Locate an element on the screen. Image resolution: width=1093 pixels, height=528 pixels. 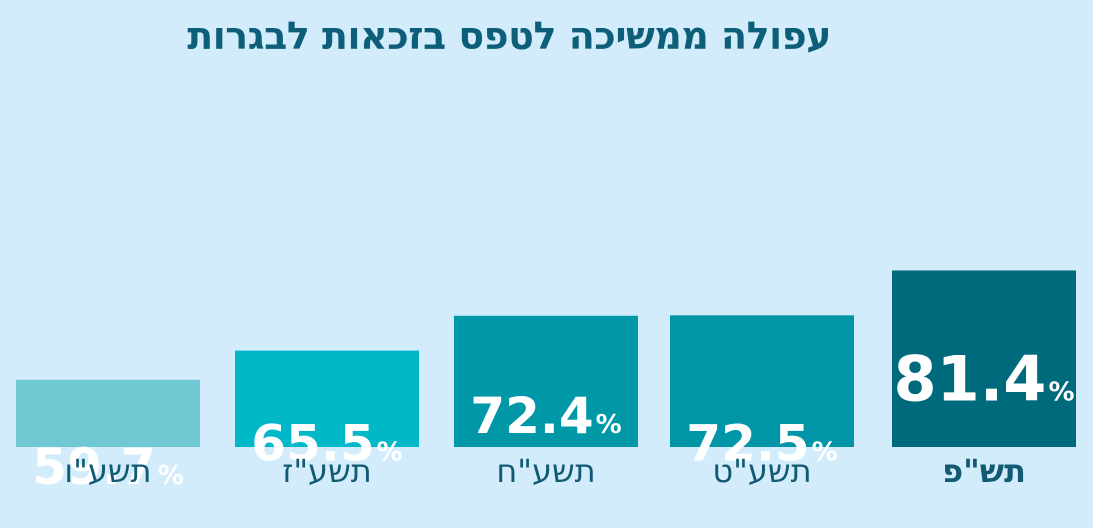
bar-value-label-1: 59.7% is located at coordinates (107, 467).